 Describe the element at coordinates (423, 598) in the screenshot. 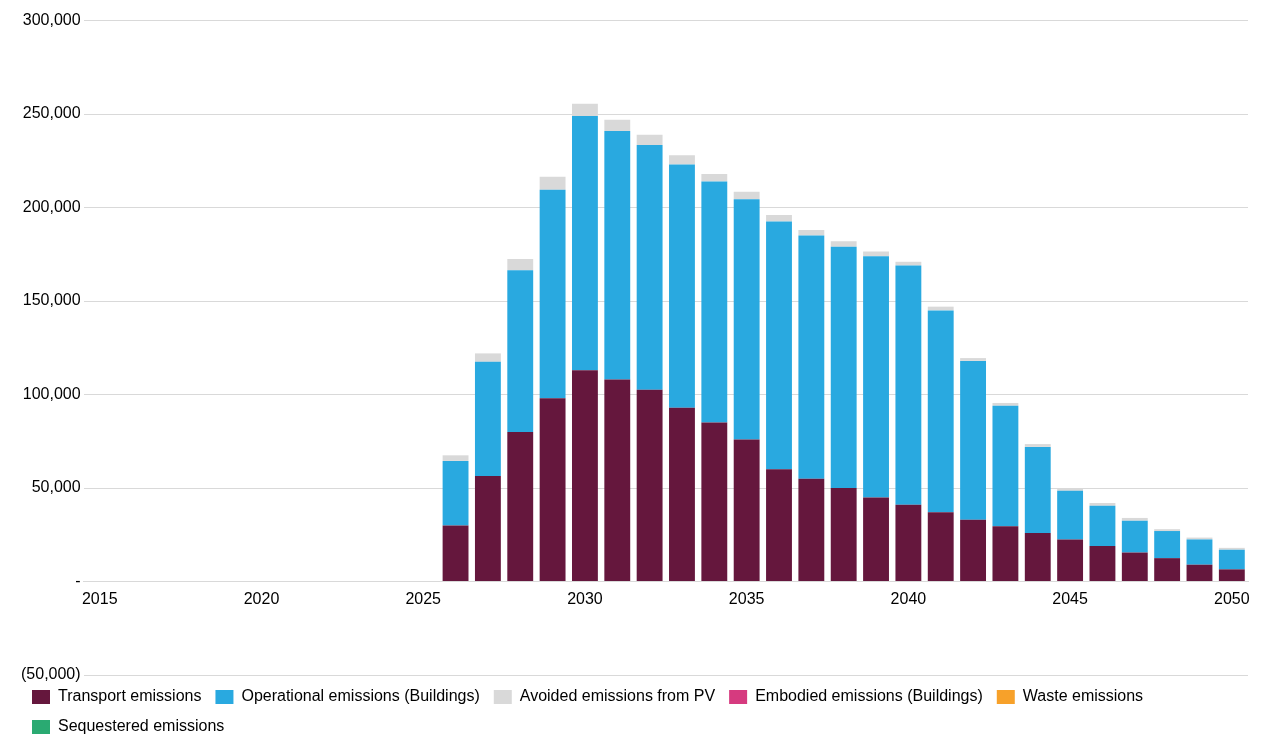

I see `x-tick-label: 2025` at that location.